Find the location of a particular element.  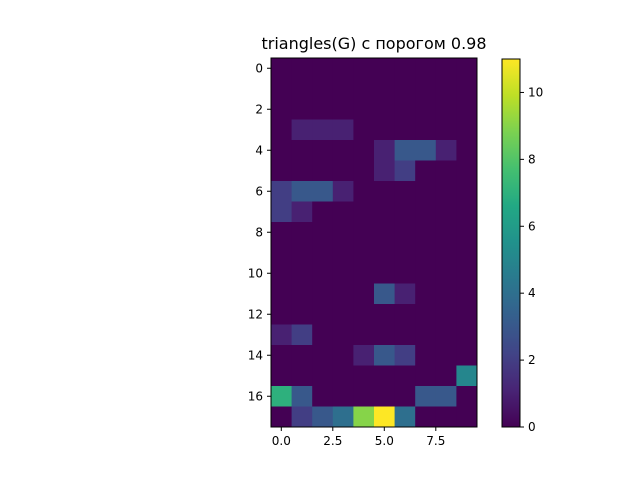

colorbar-tick-label: 2 is located at coordinates (532, 360).